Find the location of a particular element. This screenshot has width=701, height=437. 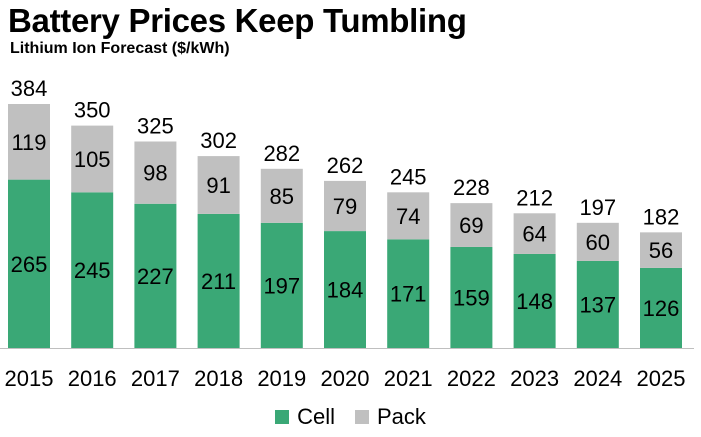

label-pack-2024: 60 is located at coordinates (598, 242).